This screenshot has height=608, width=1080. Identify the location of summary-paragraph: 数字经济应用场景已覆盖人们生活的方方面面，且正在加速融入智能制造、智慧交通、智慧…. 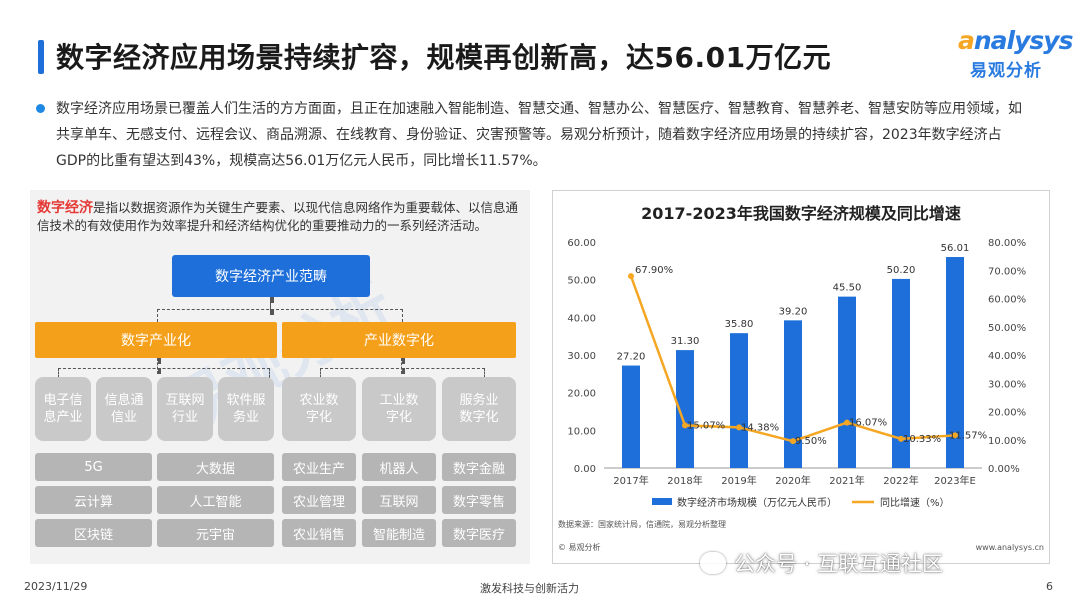
(539, 135).